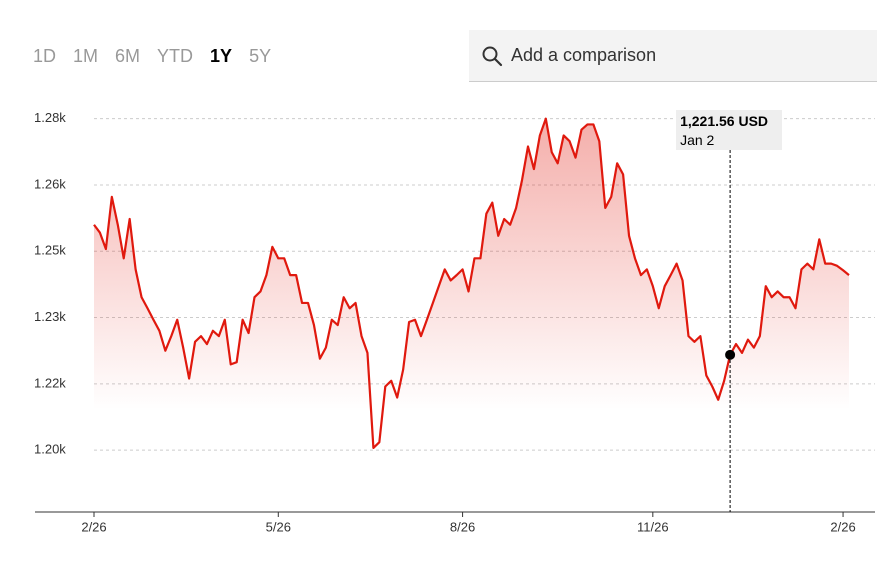 This screenshot has height=572, width=893. I want to click on y-tick-label: 1.28k, so click(50, 117).